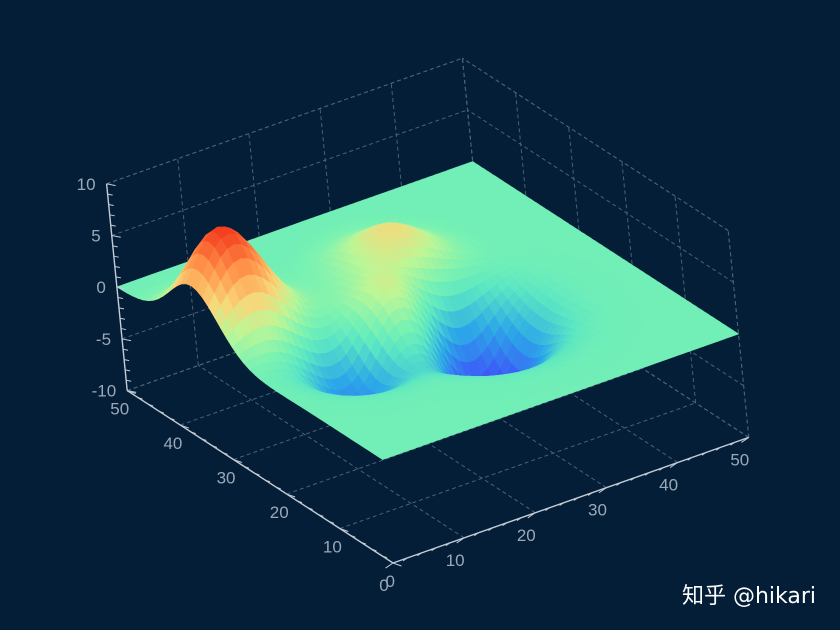  I want to click on x-tick-label: 30, so click(597, 510).